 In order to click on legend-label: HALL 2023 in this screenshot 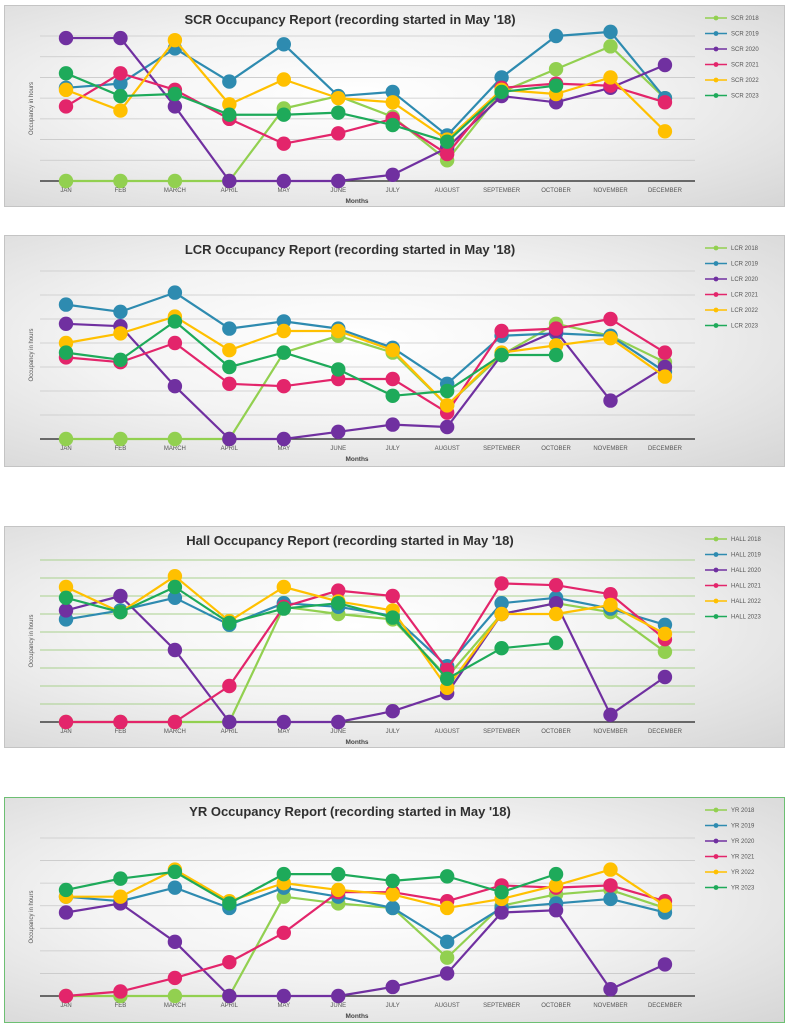, I will do `click(746, 618)`.